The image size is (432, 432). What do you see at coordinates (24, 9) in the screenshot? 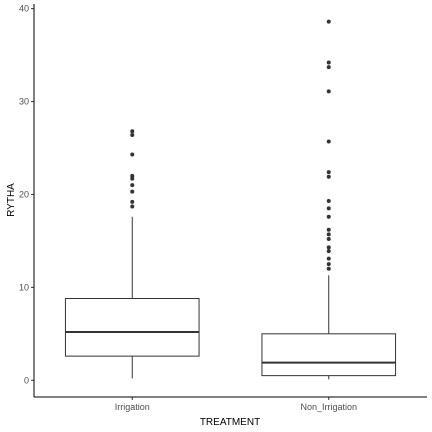
I see `y-tick-label: 40` at bounding box center [24, 9].